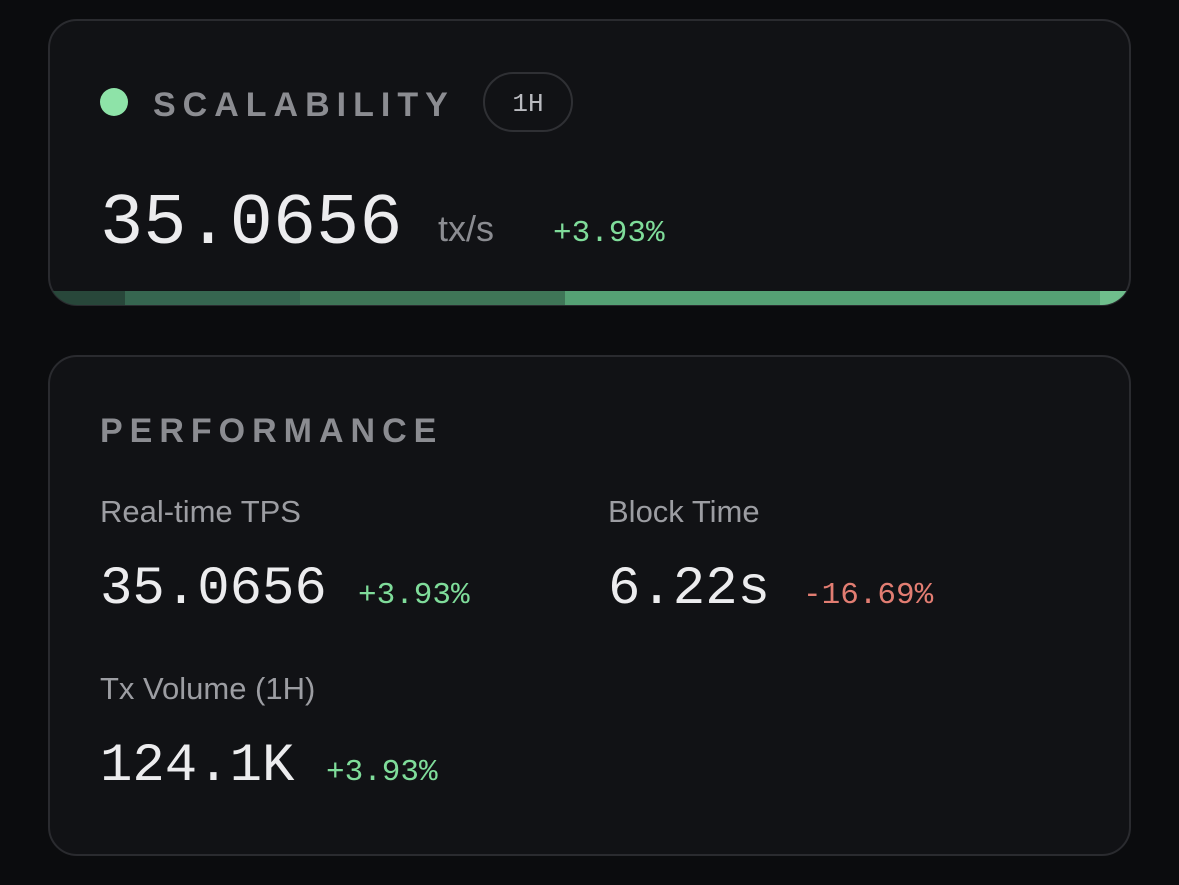 Image resolution: width=1179 pixels, height=885 pixels. I want to click on progress-bar, so click(589, 298).